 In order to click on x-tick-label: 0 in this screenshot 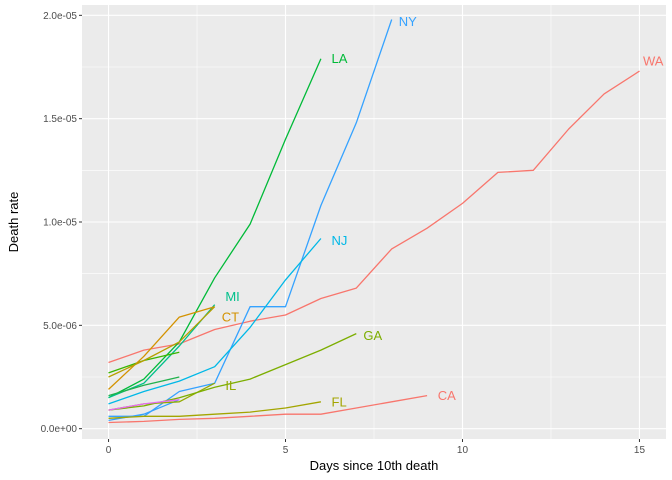, I will do `click(109, 450)`.